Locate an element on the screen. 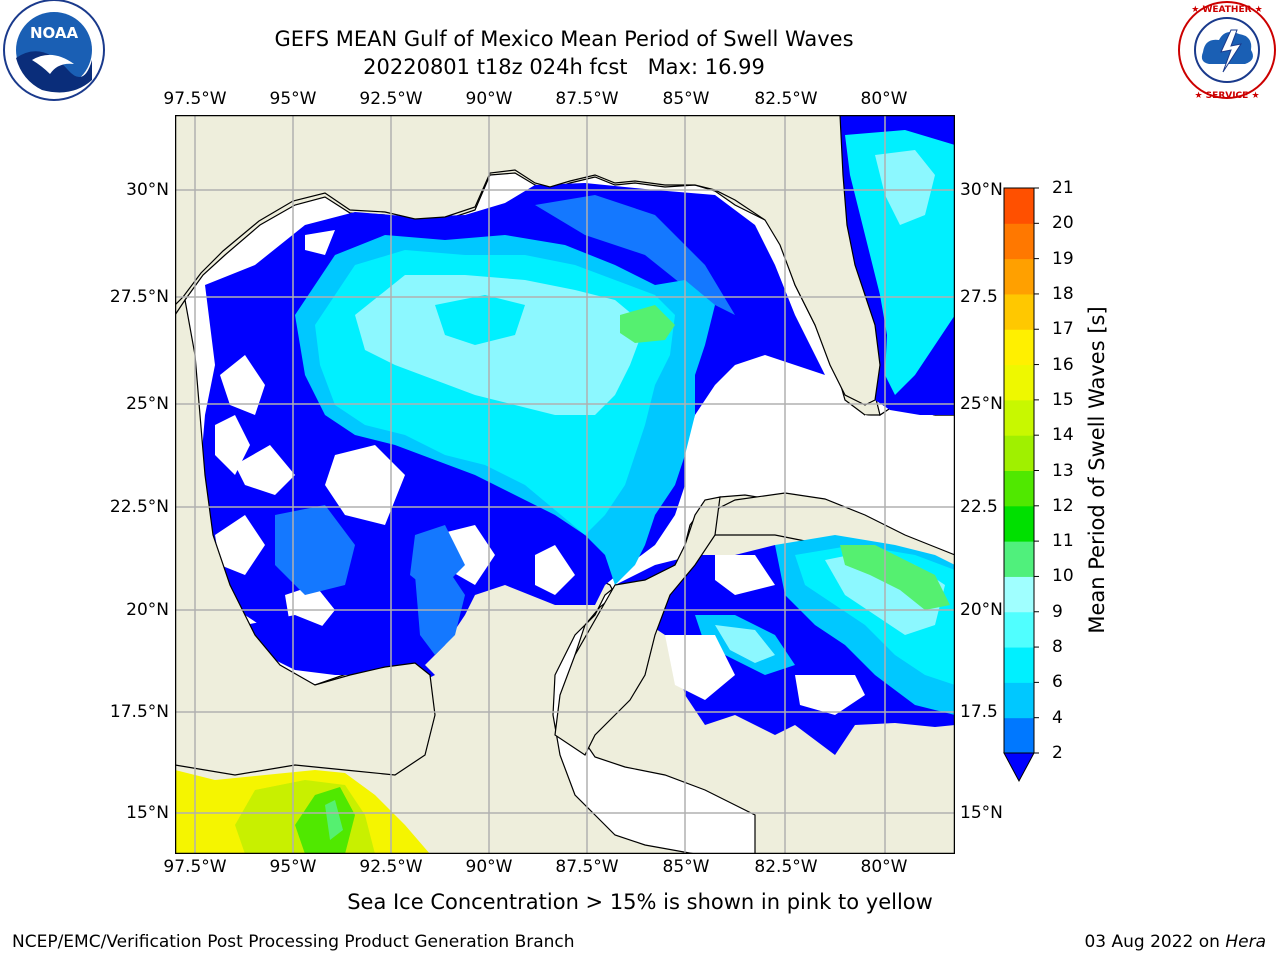 The width and height of the screenshot is (1280, 960). noaa-logo-text: NOAA is located at coordinates (54, 33).